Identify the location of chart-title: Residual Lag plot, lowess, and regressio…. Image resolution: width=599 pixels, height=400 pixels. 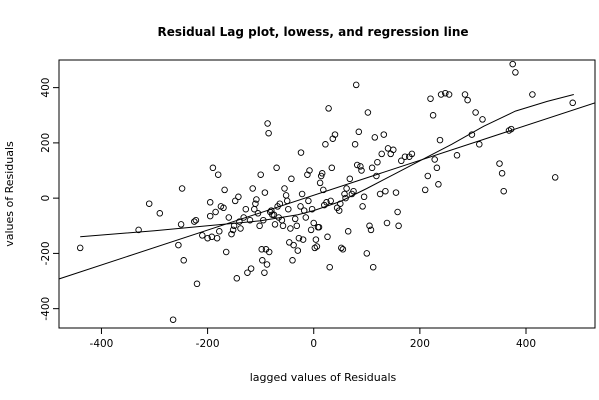
(312, 32).